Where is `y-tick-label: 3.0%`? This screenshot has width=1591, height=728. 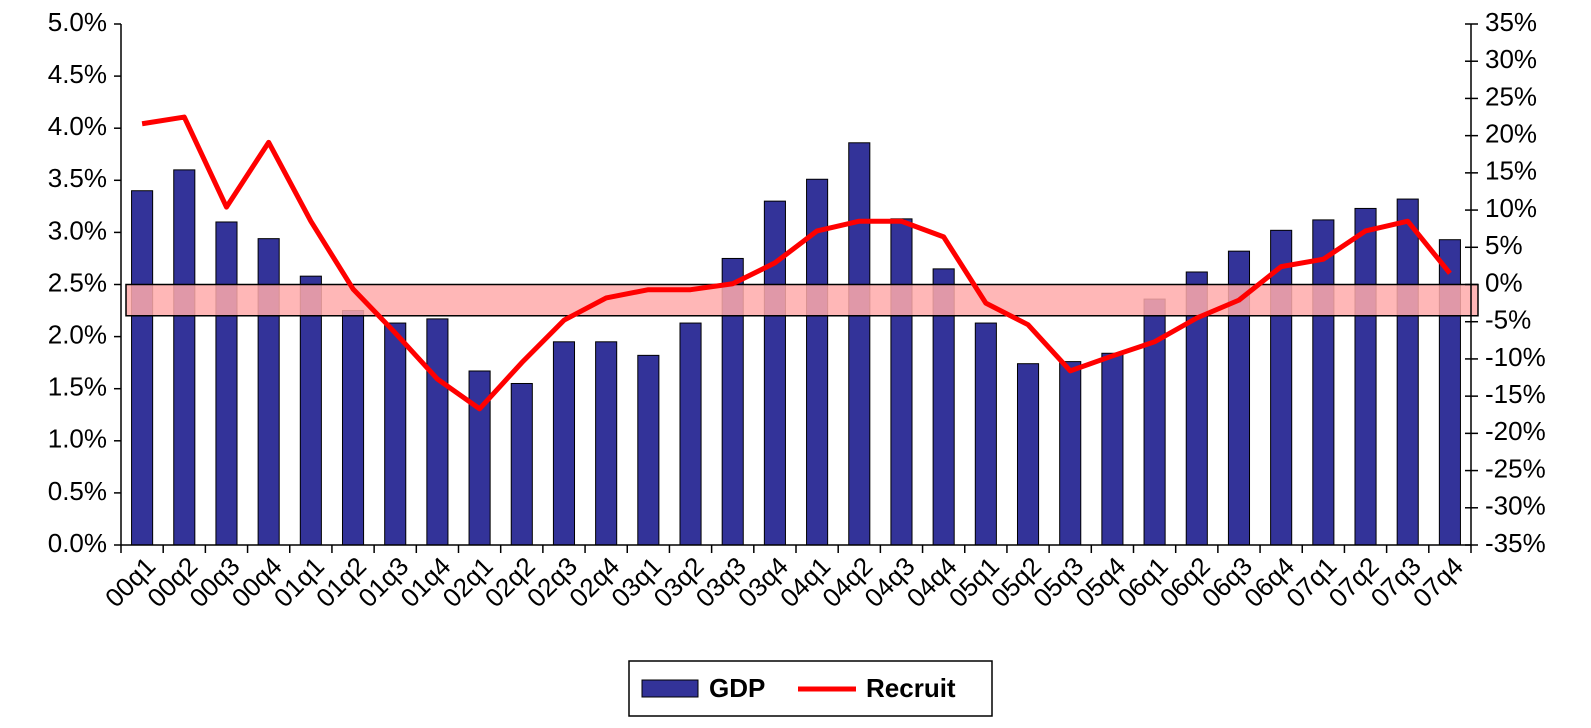 y-tick-label: 3.0% is located at coordinates (77, 230).